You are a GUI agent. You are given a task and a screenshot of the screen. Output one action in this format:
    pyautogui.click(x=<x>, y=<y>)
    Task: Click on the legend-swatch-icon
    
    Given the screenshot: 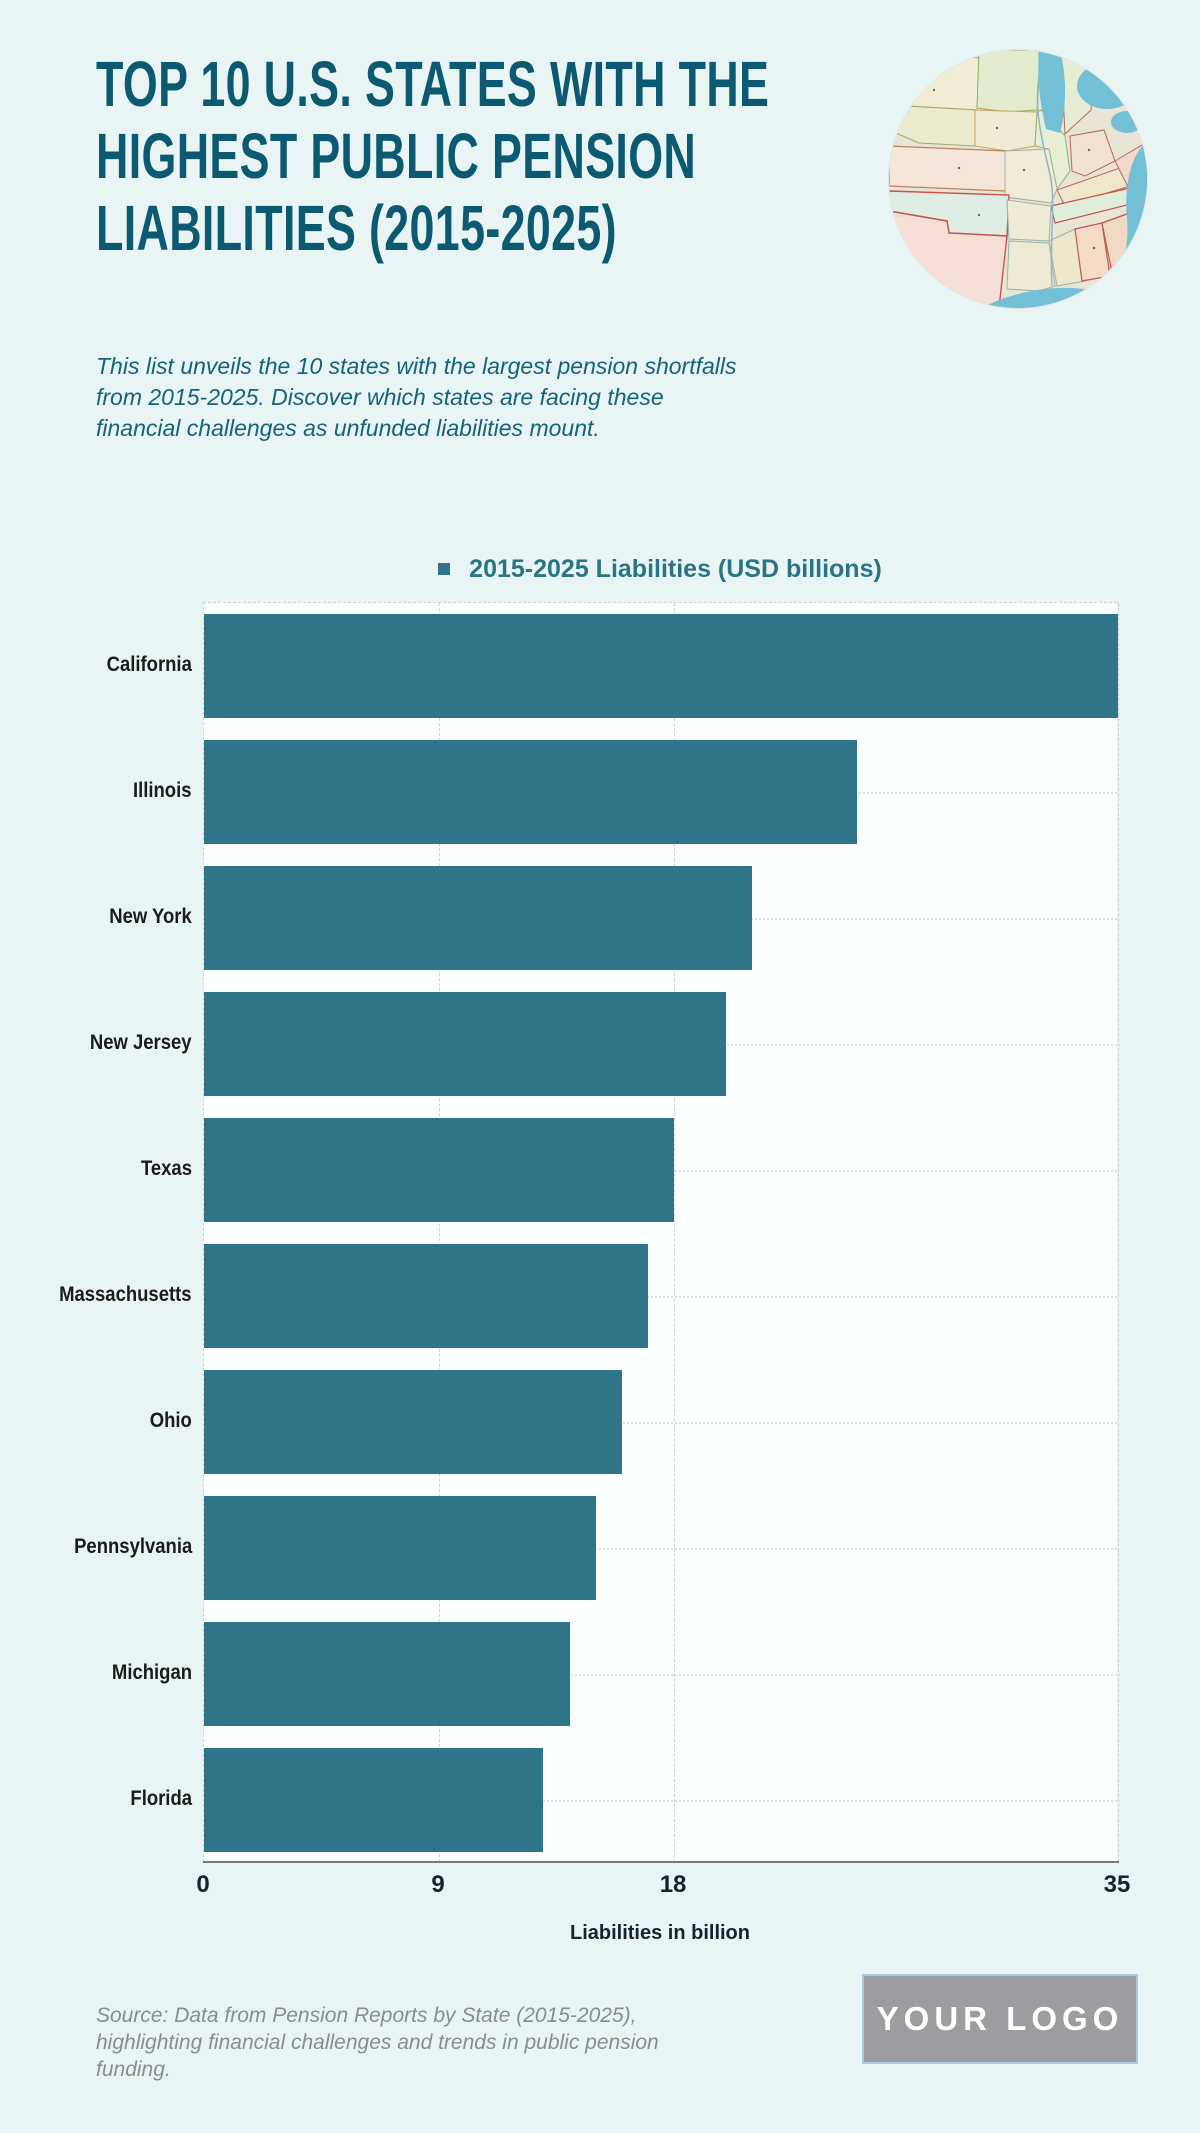 What is the action you would take?
    pyautogui.click(x=444, y=569)
    